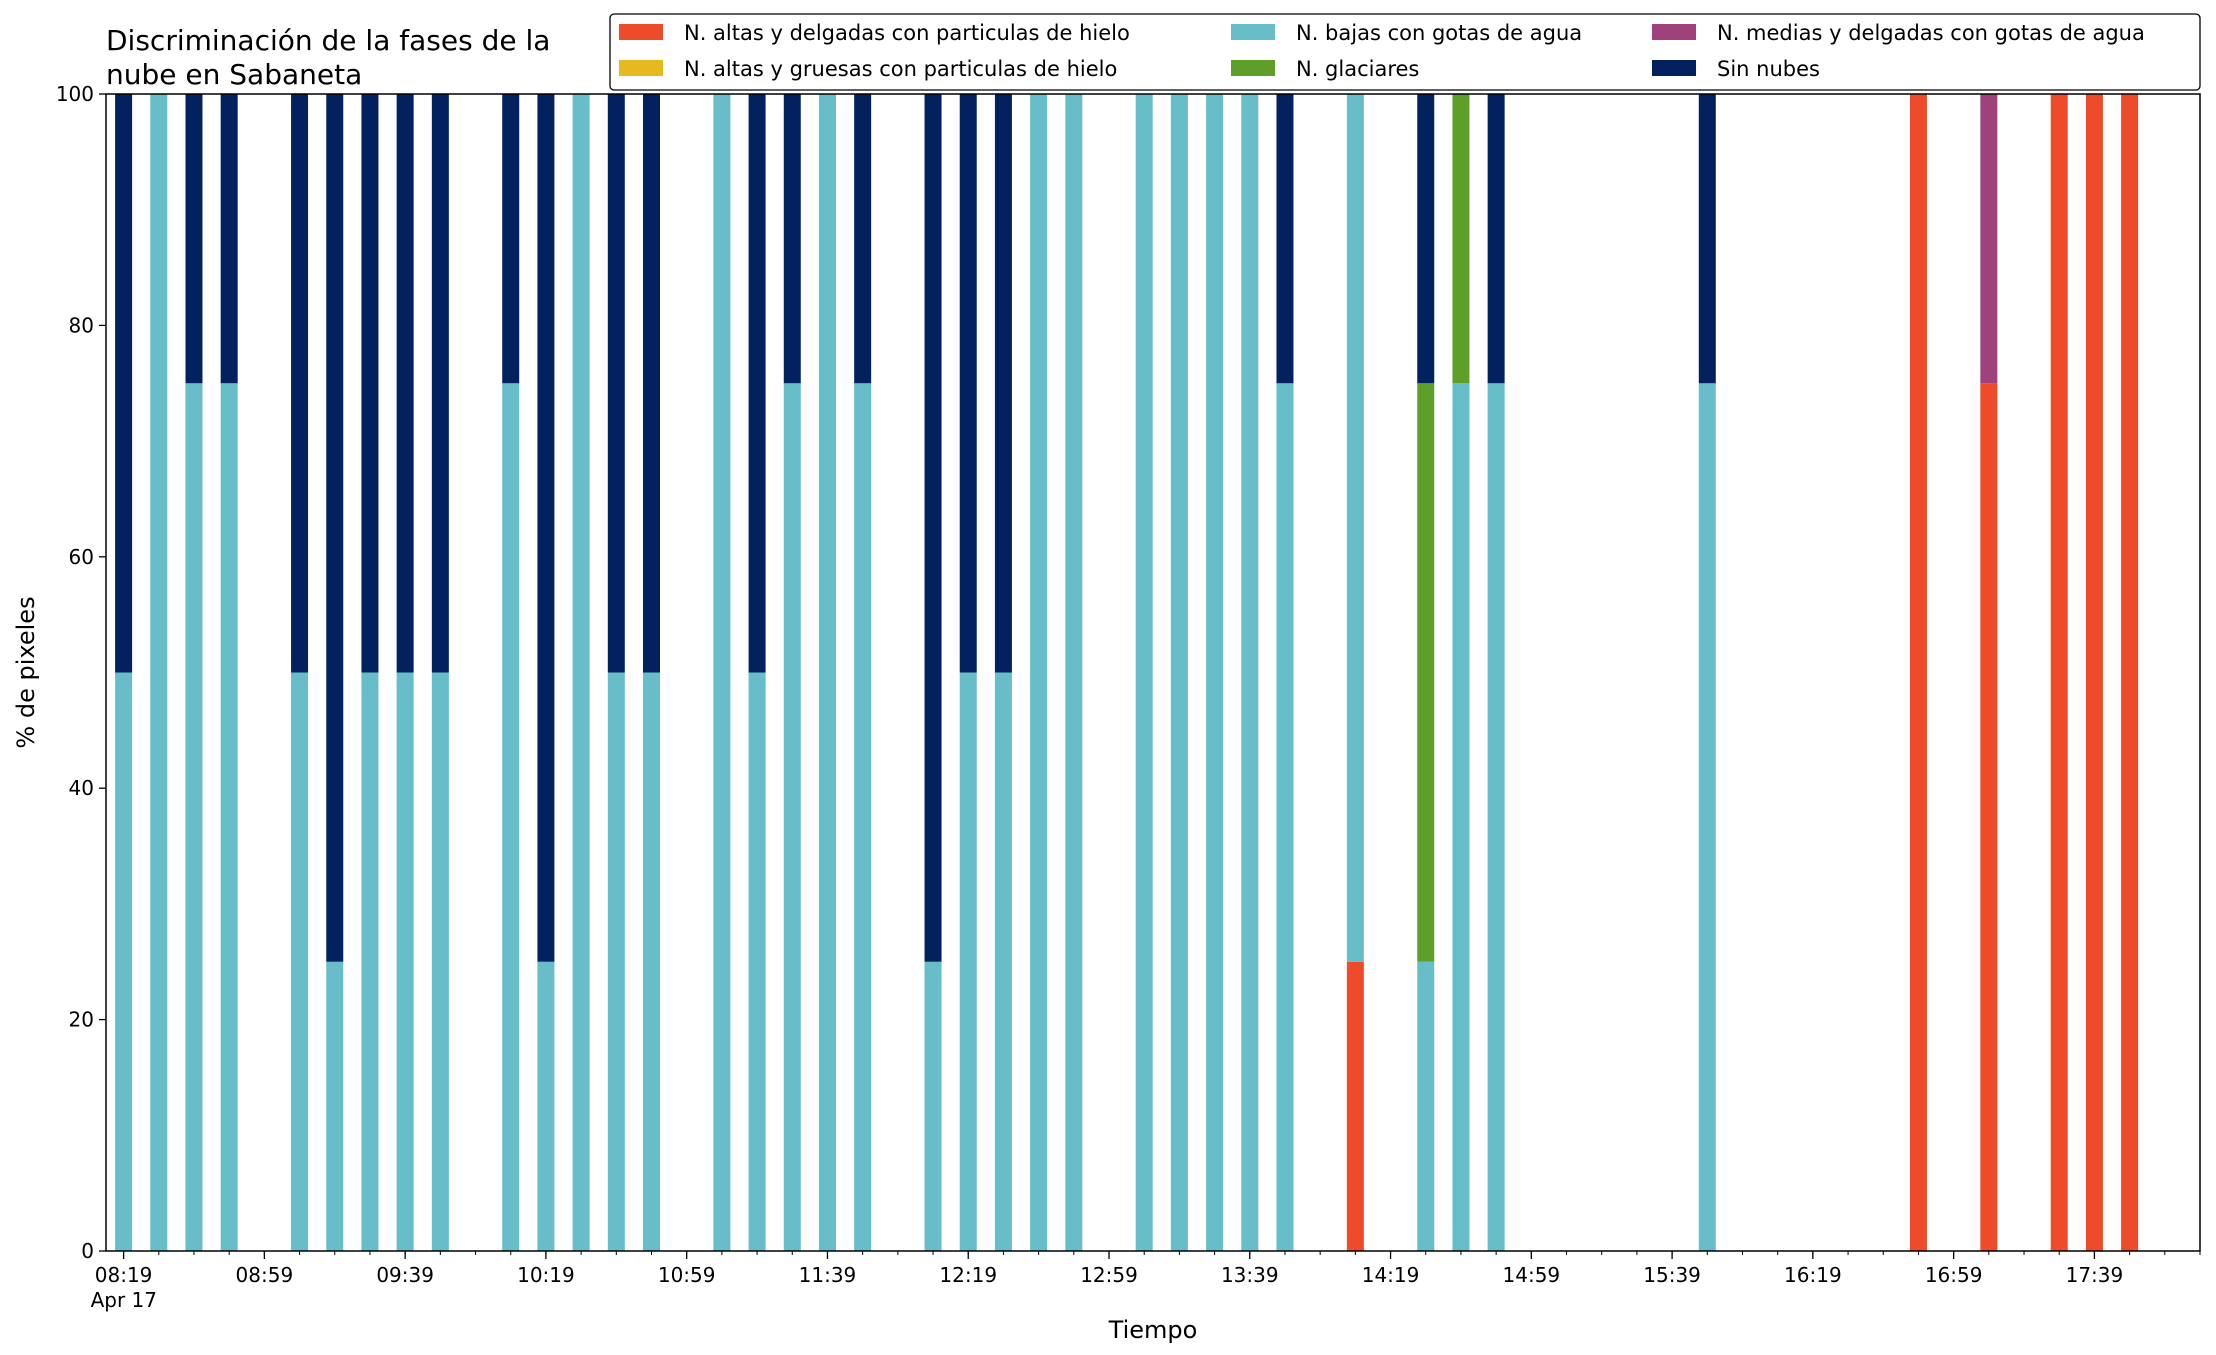  What do you see at coordinates (328, 40) in the screenshot?
I see `chart-title-line-1: Discriminación de la fases de la` at bounding box center [328, 40].